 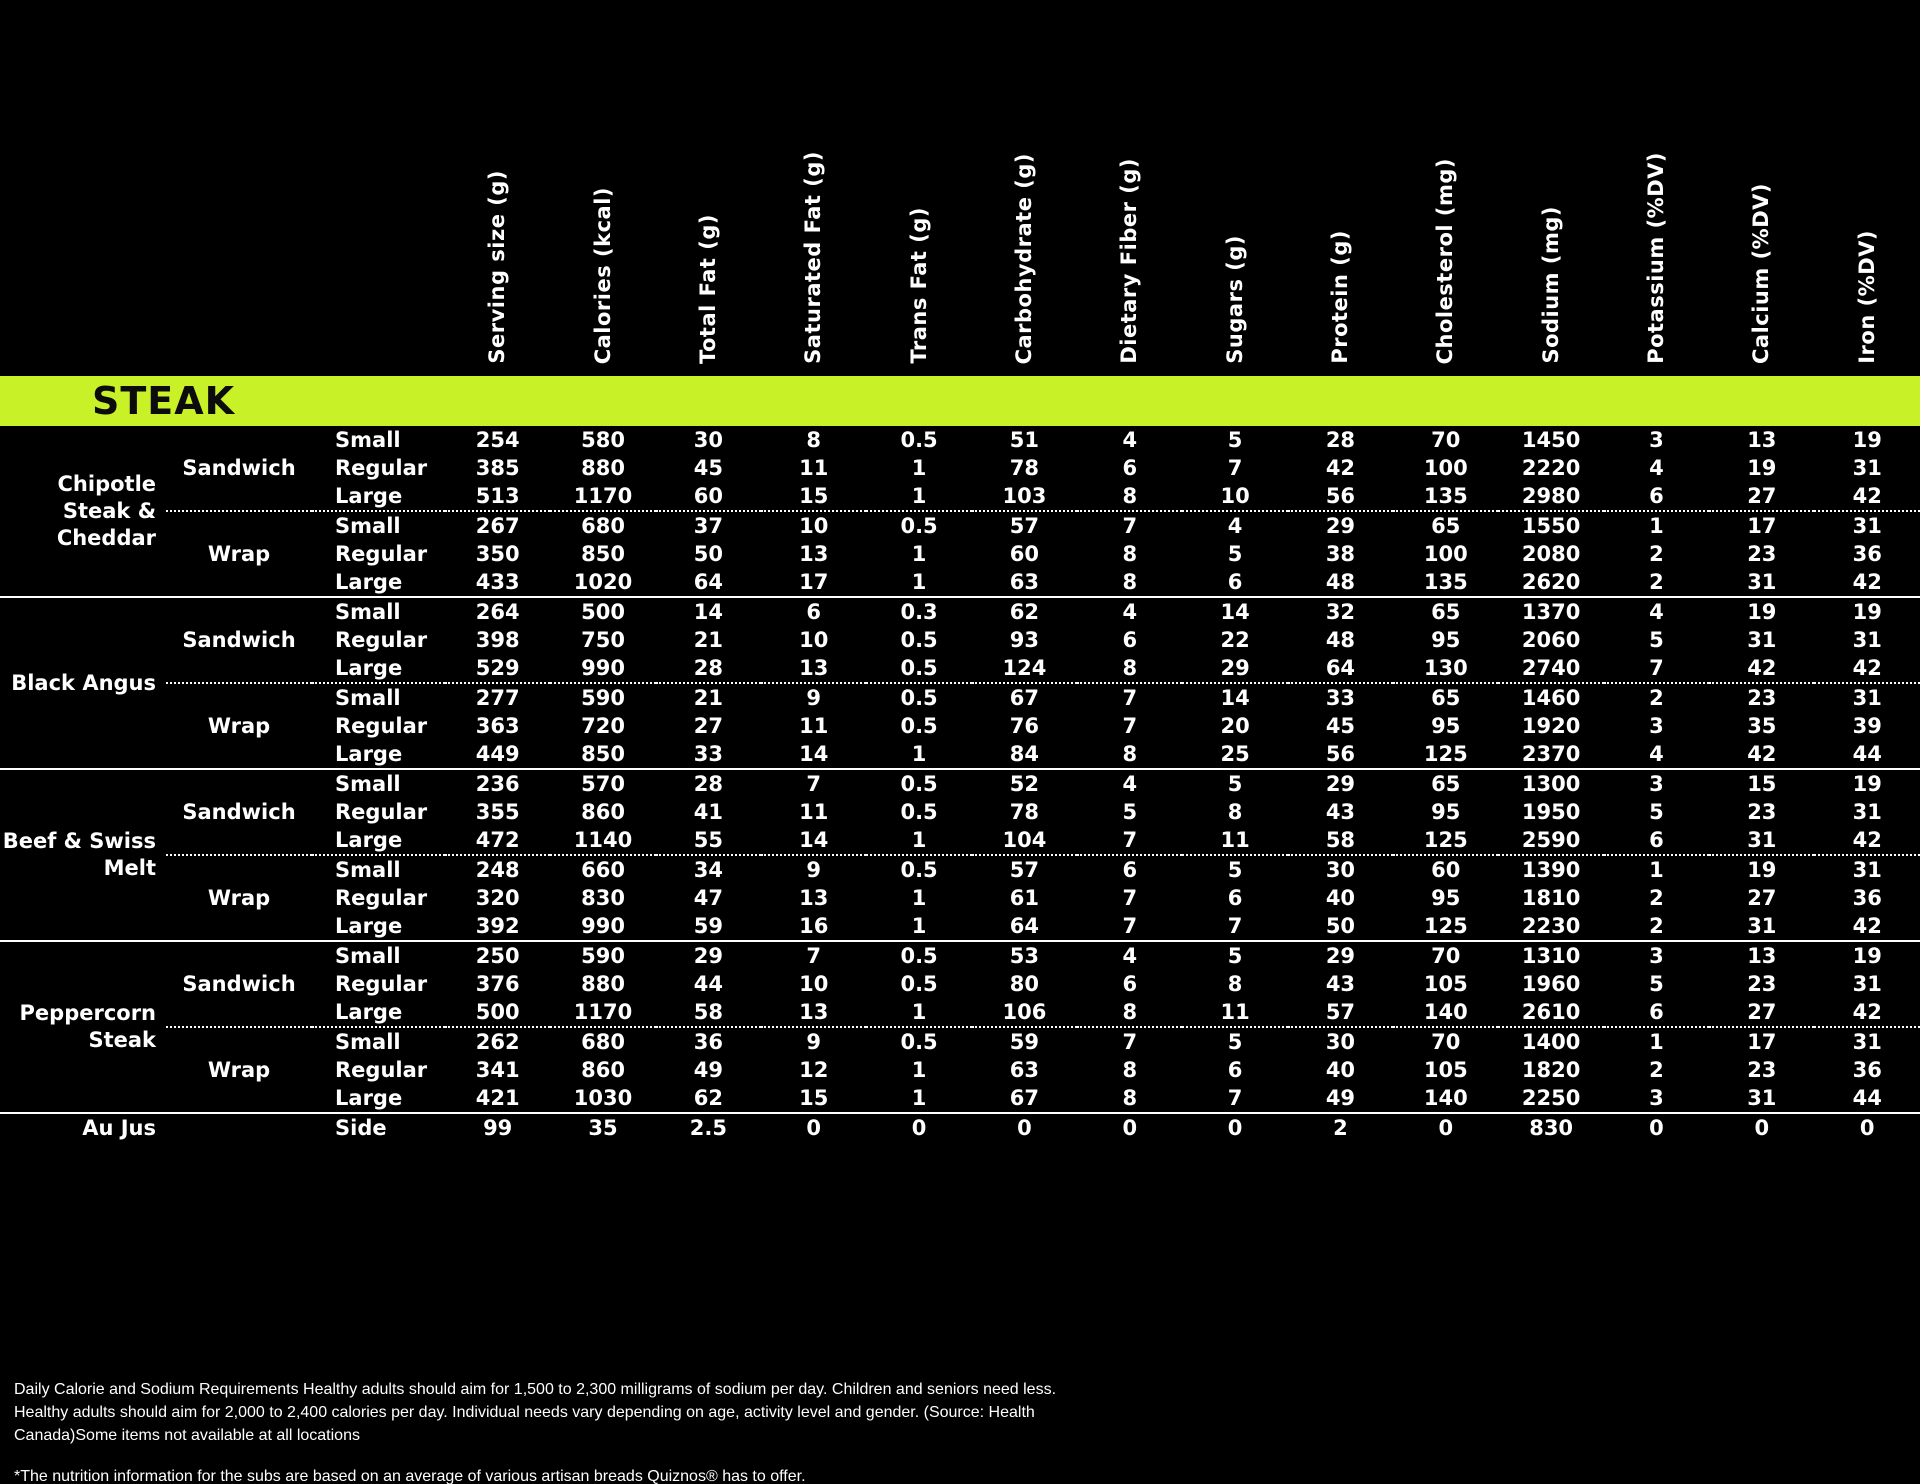 I want to click on nutrition-value-cell: 320, so click(x=497, y=897).